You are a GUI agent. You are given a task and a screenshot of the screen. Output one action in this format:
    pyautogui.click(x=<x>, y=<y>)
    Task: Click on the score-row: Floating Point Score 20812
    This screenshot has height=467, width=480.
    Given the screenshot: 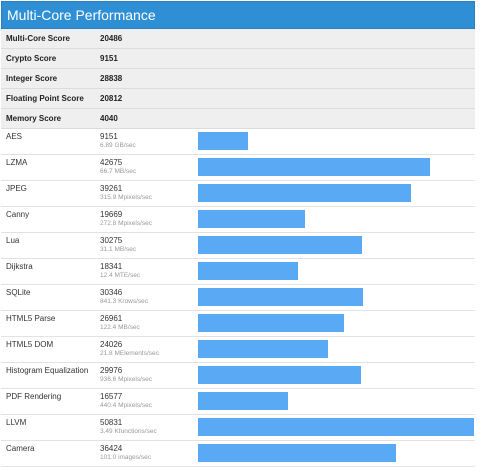 What is the action you would take?
    pyautogui.click(x=238, y=98)
    